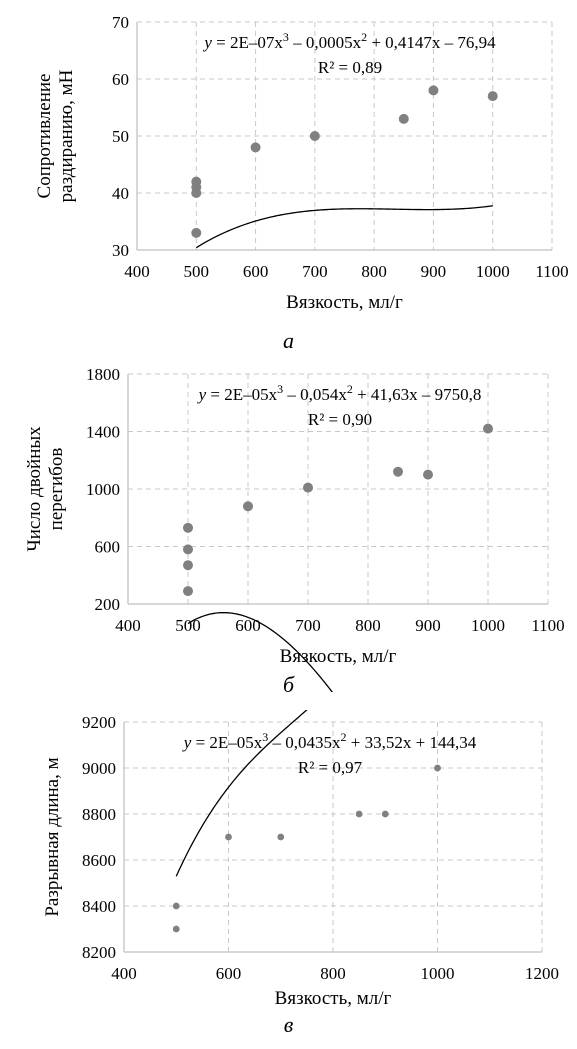  I want to click on y-tick-label: 70, so click(120, 22).